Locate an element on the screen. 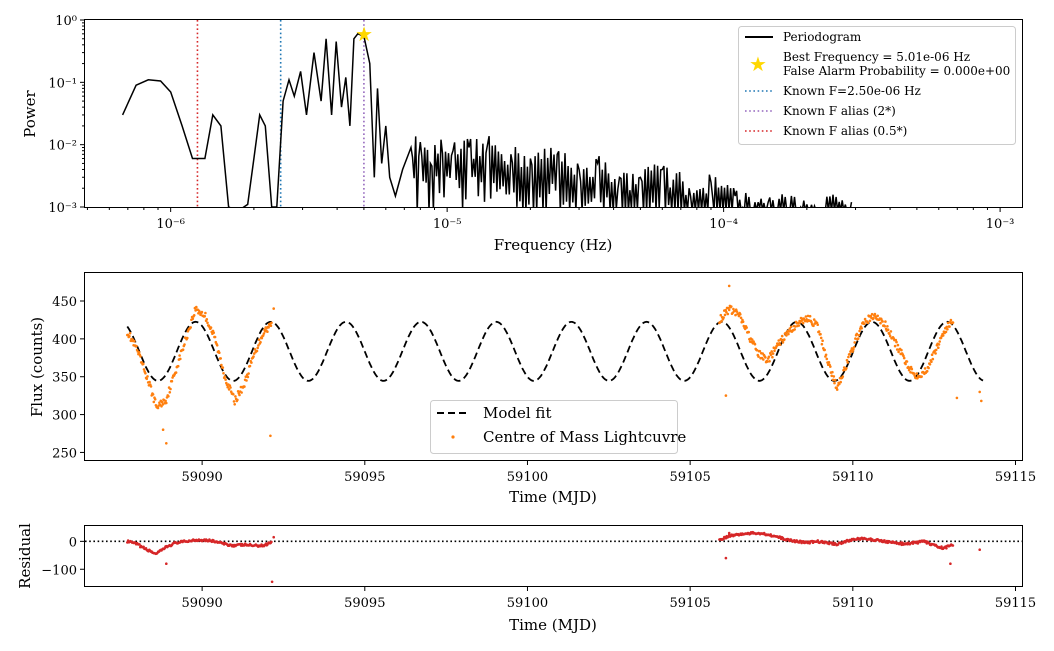 This screenshot has width=1054, height=651. lightcurve-y-ticks: 250 300 350 400 450 is located at coordinates (68, 378).